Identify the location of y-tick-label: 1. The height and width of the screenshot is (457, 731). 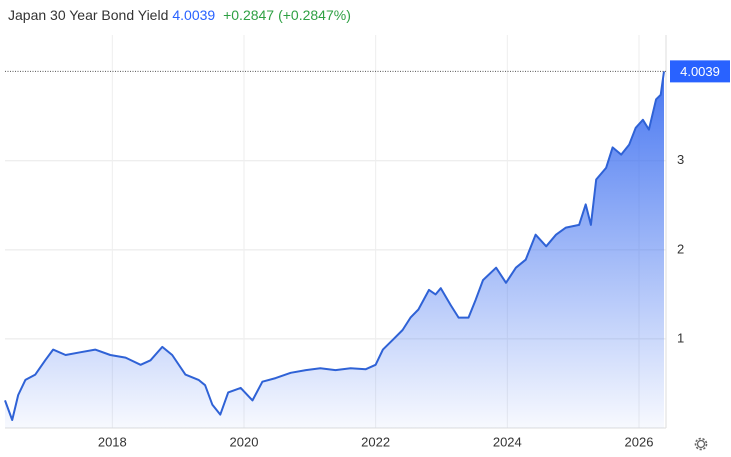
(680, 337).